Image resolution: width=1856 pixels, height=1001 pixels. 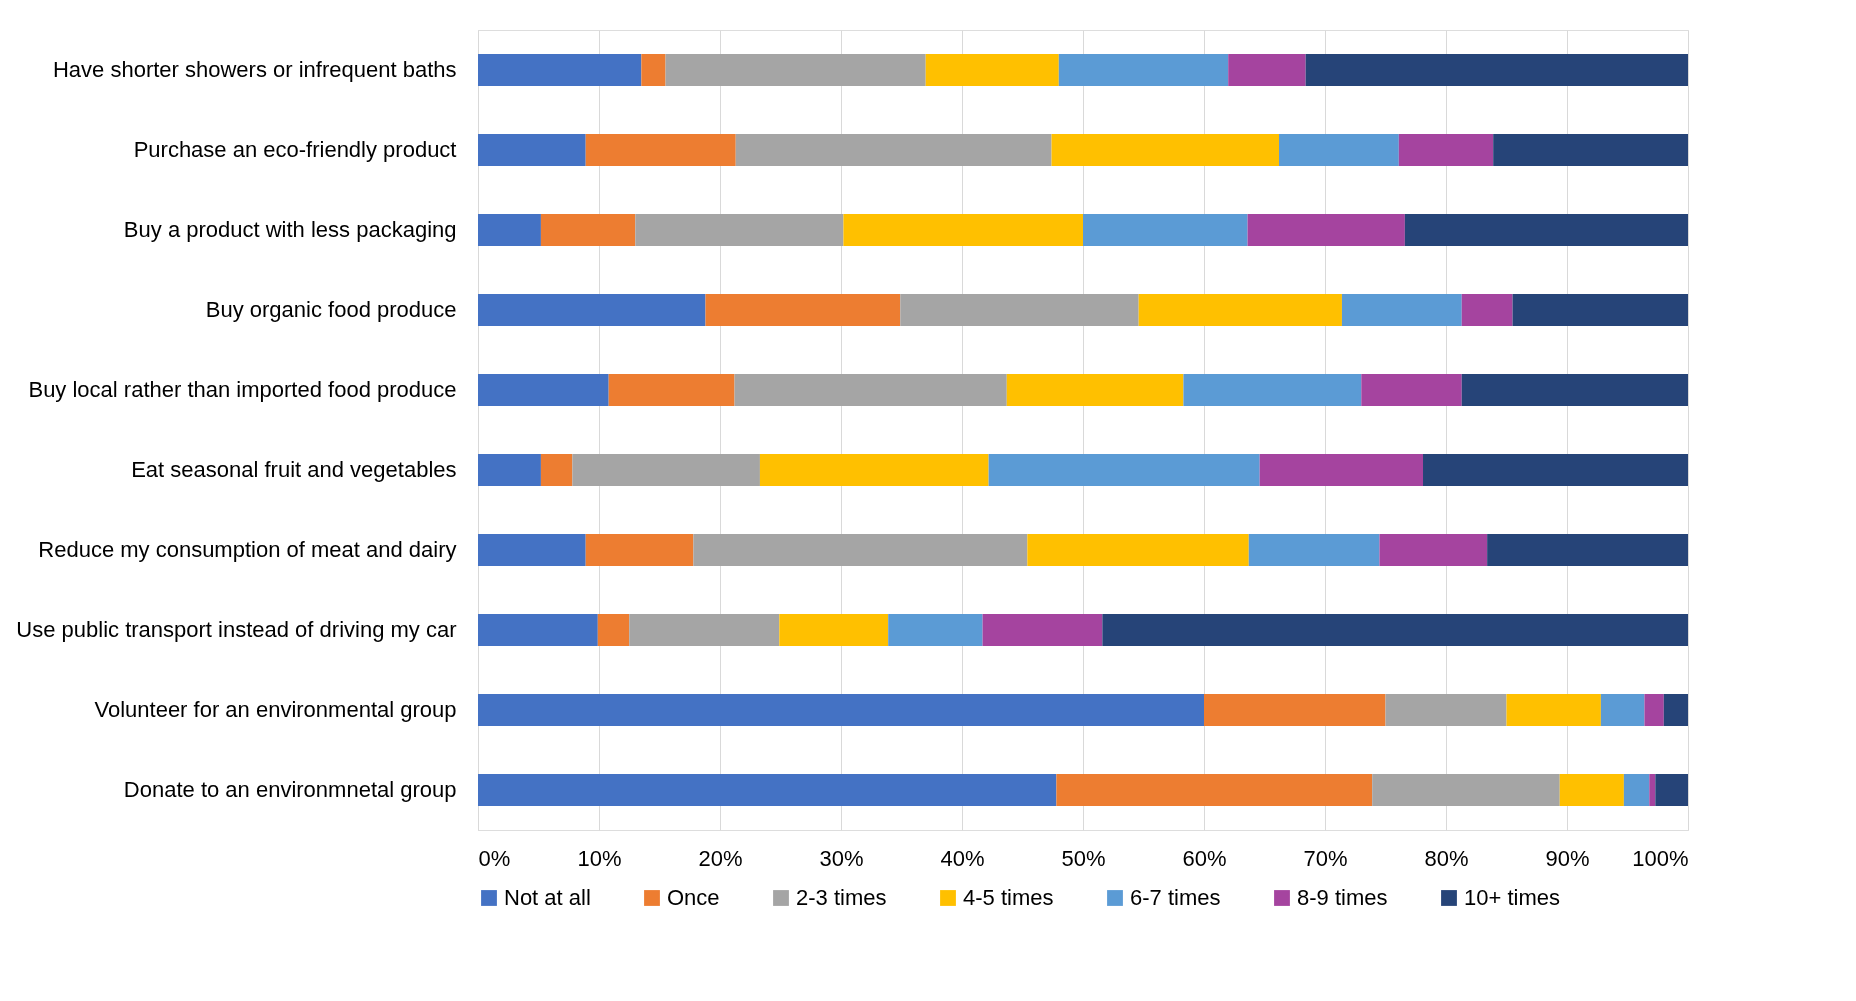 I want to click on x-tick-label: 30%, so click(x=841, y=858).